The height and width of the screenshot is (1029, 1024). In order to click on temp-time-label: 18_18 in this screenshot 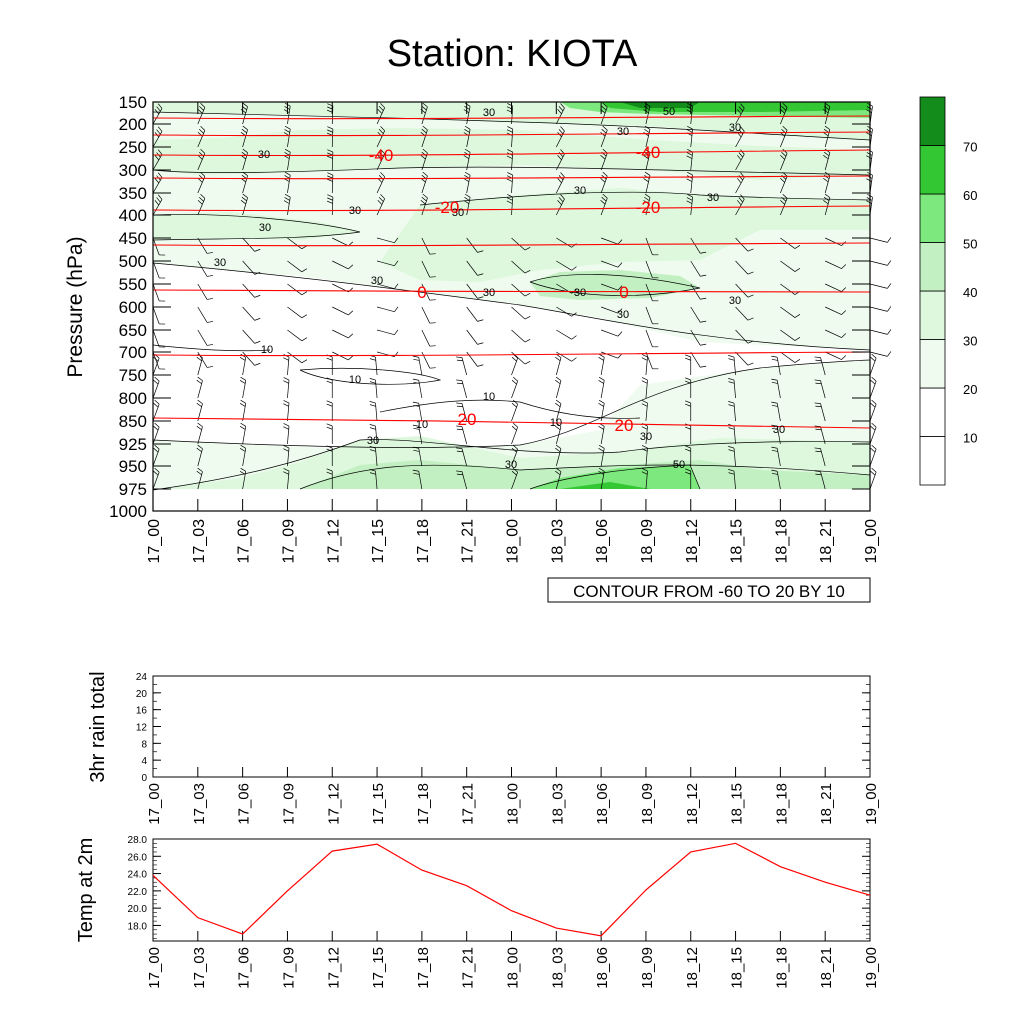, I will do `click(781, 968)`.